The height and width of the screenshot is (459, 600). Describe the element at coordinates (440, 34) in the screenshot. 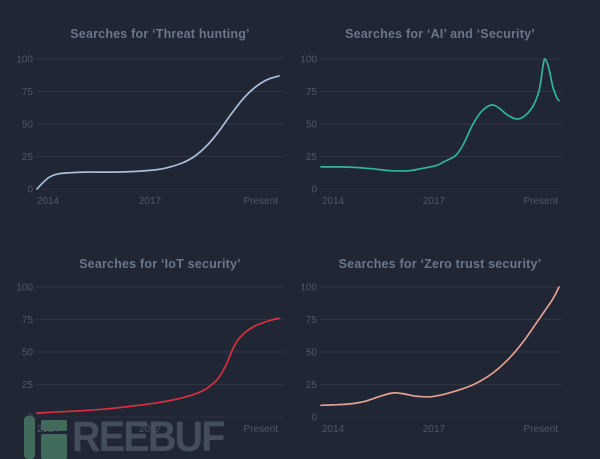

I see `chart-title-ai-security: Searches for ‘AI’ and ‘Security’` at that location.